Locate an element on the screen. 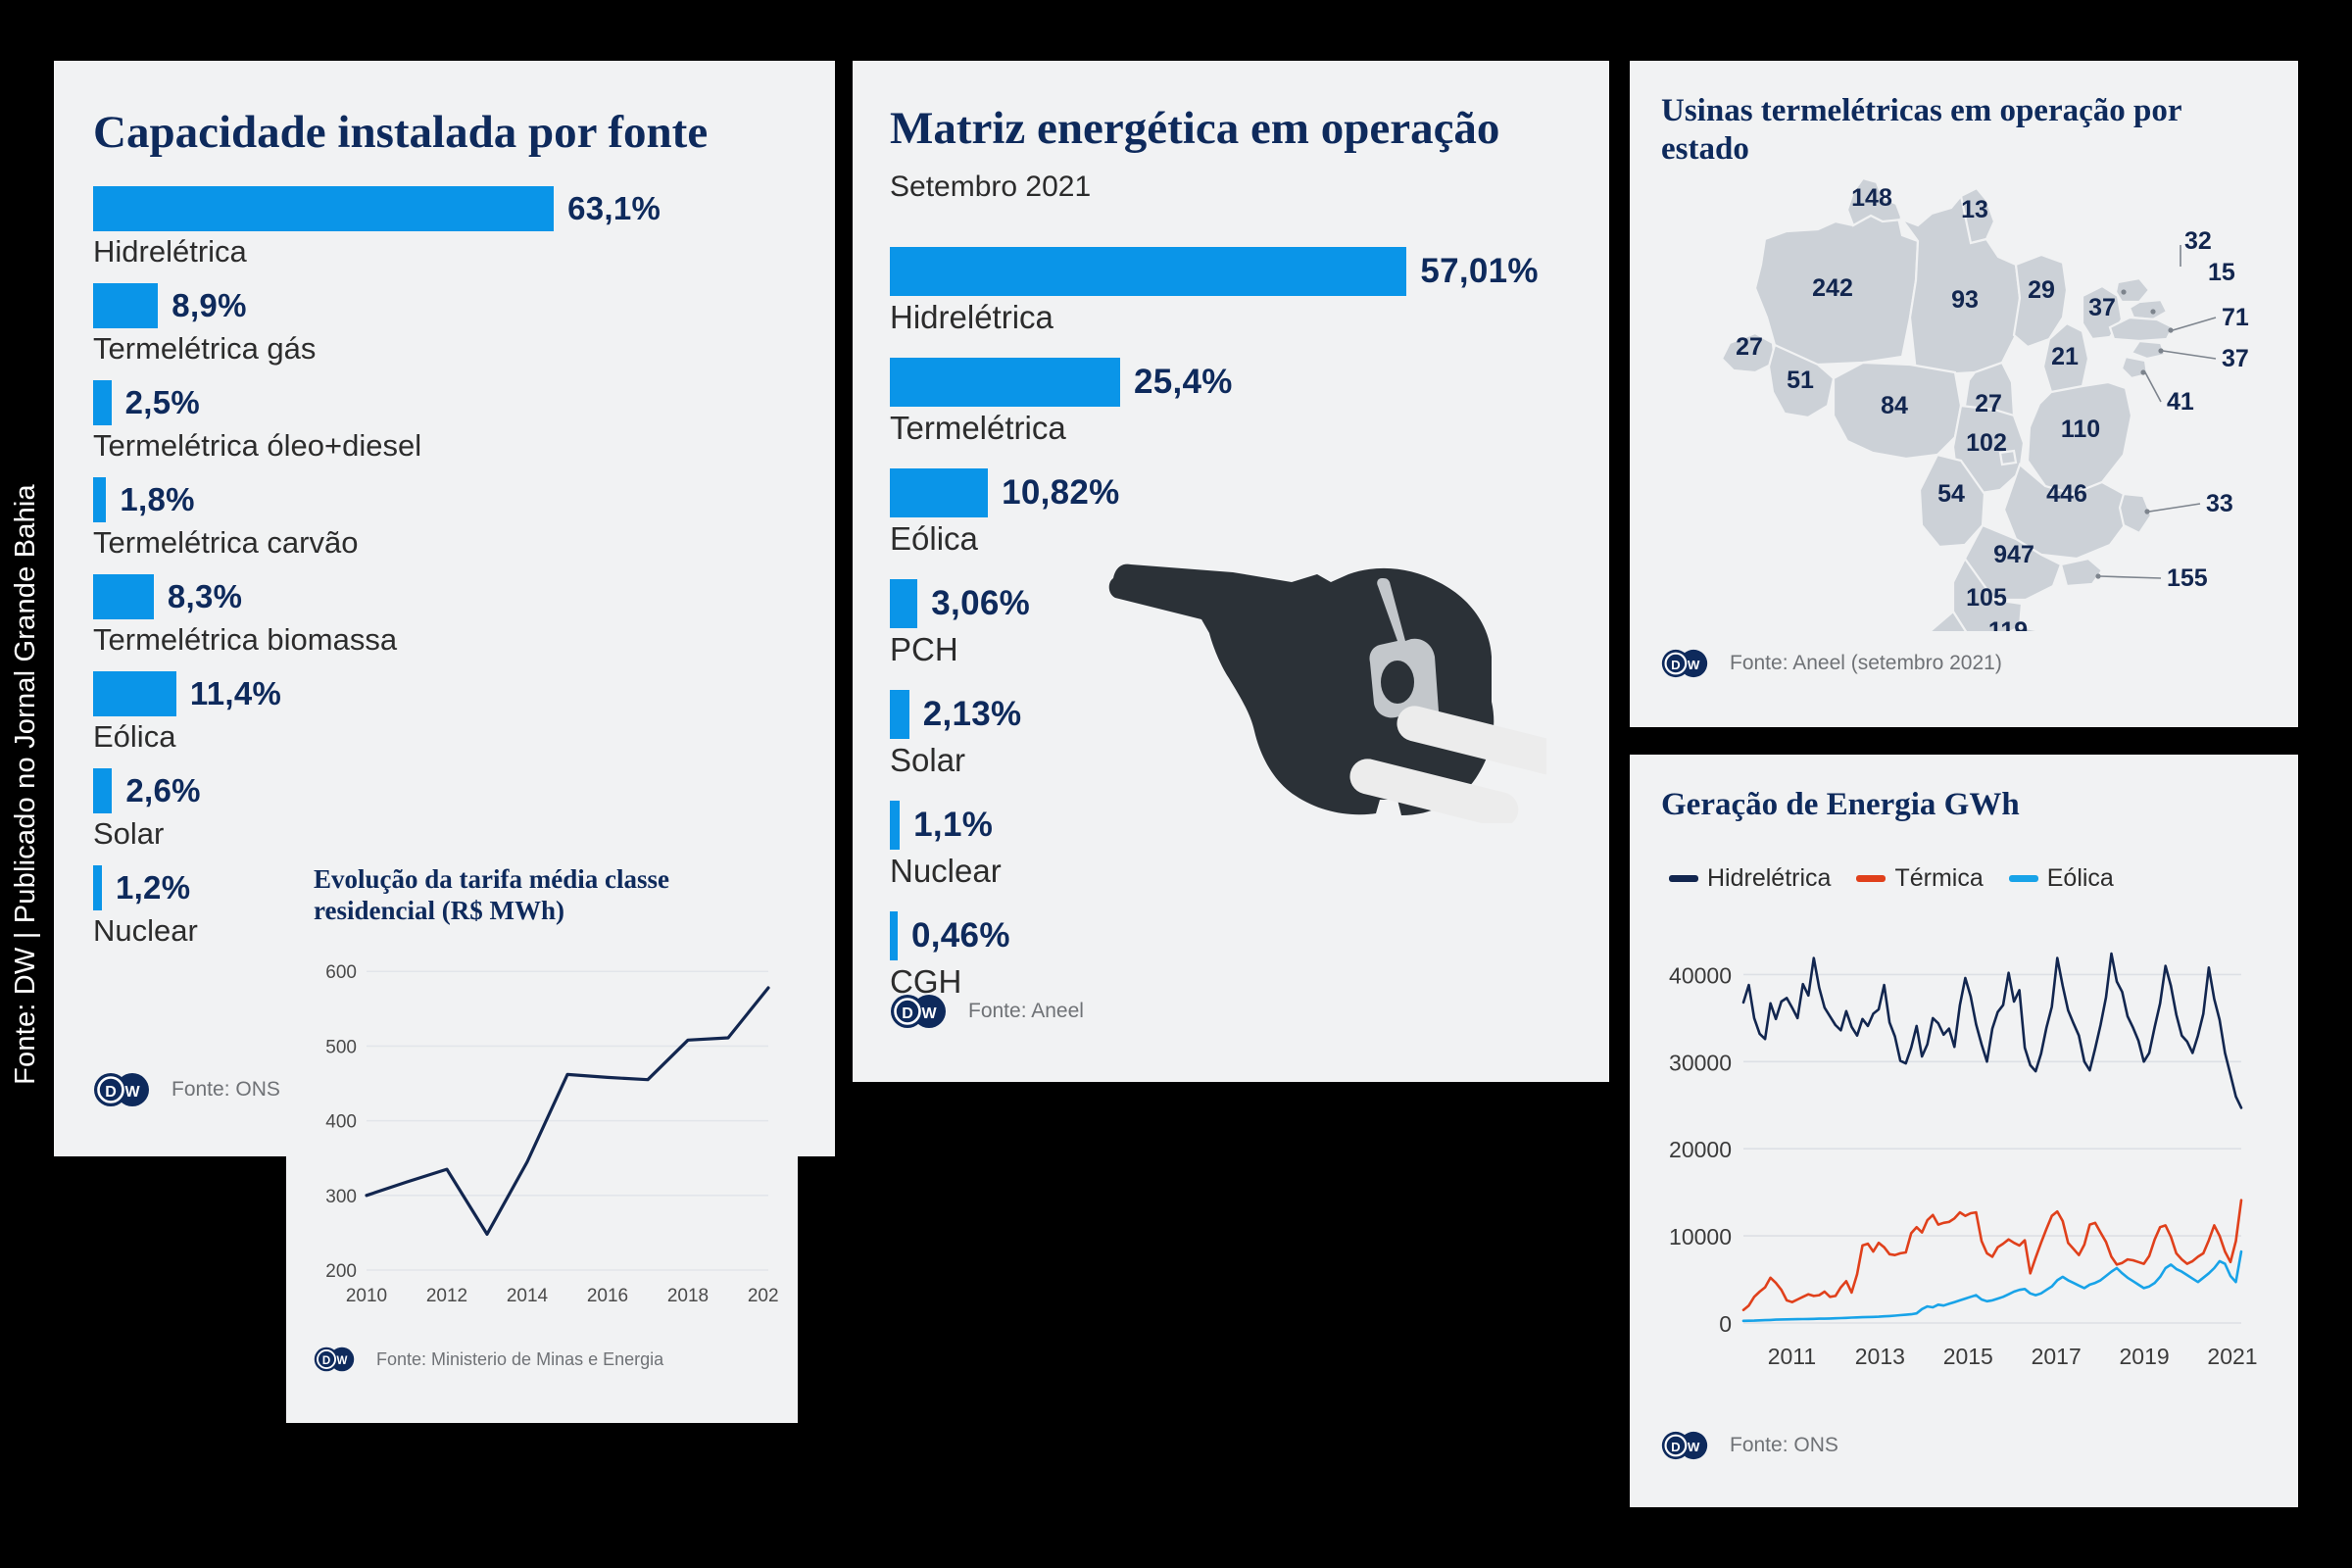 The image size is (2352, 1568). y-tick-label: 300 is located at coordinates (341, 1197).